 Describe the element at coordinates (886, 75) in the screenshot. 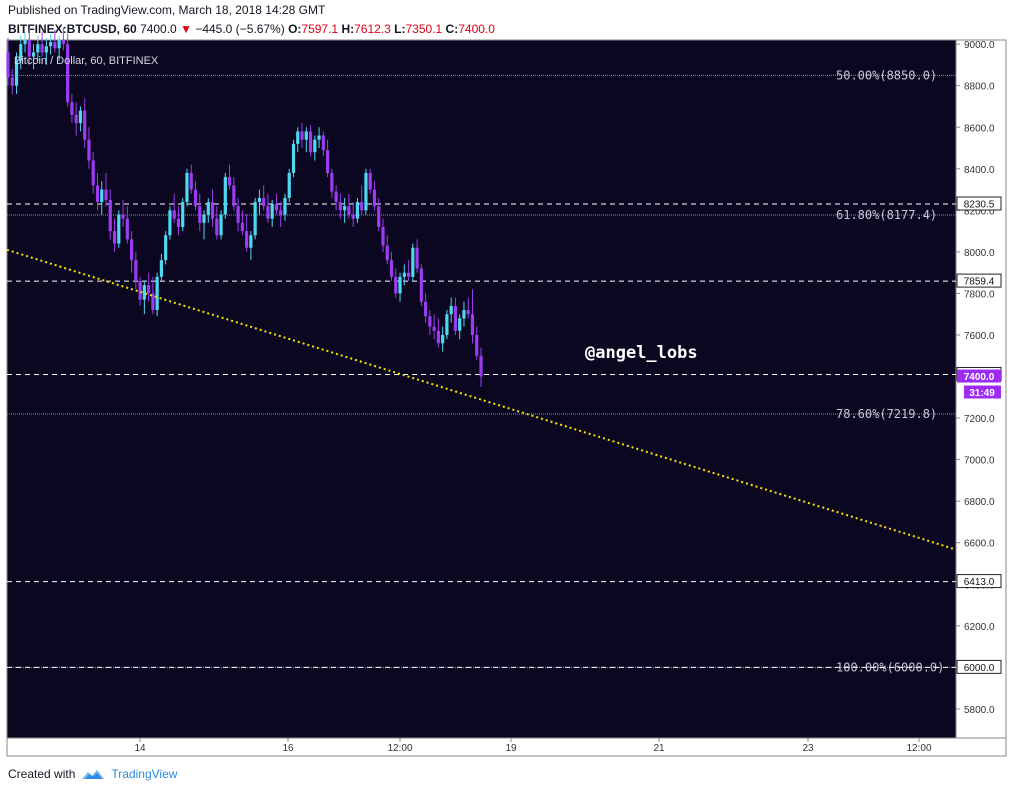

I see `fib-level-label: 50.00%(8850.0)` at that location.